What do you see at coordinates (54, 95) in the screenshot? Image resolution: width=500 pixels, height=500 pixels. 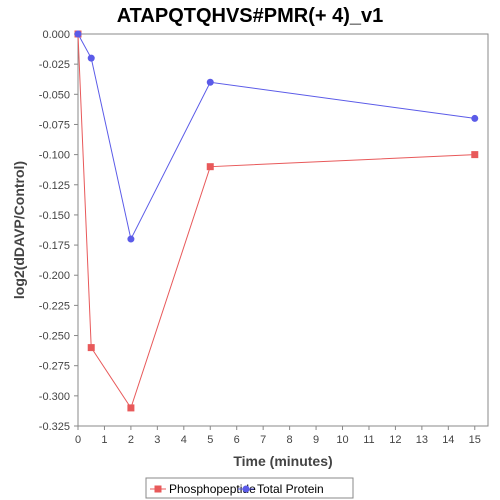 I see `y-tick-label: -0.050` at bounding box center [54, 95].